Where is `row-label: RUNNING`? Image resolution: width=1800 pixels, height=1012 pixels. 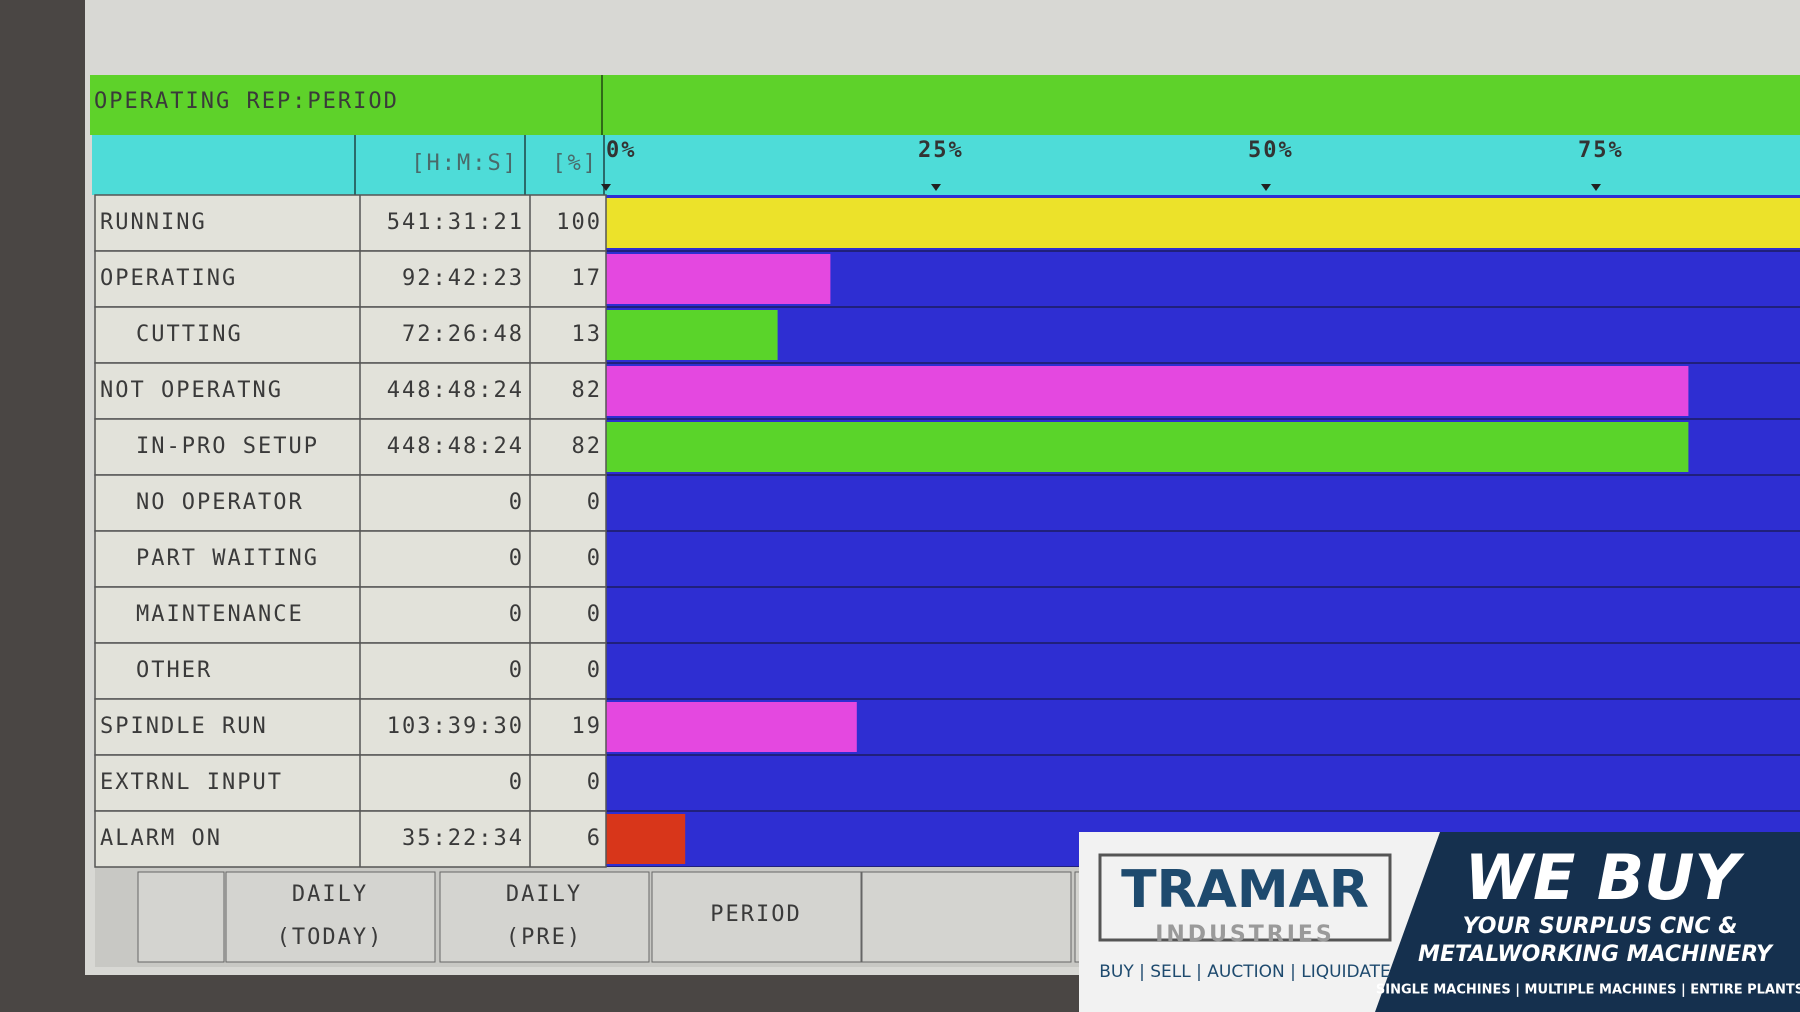
row-label: RUNNING is located at coordinates (153, 222).